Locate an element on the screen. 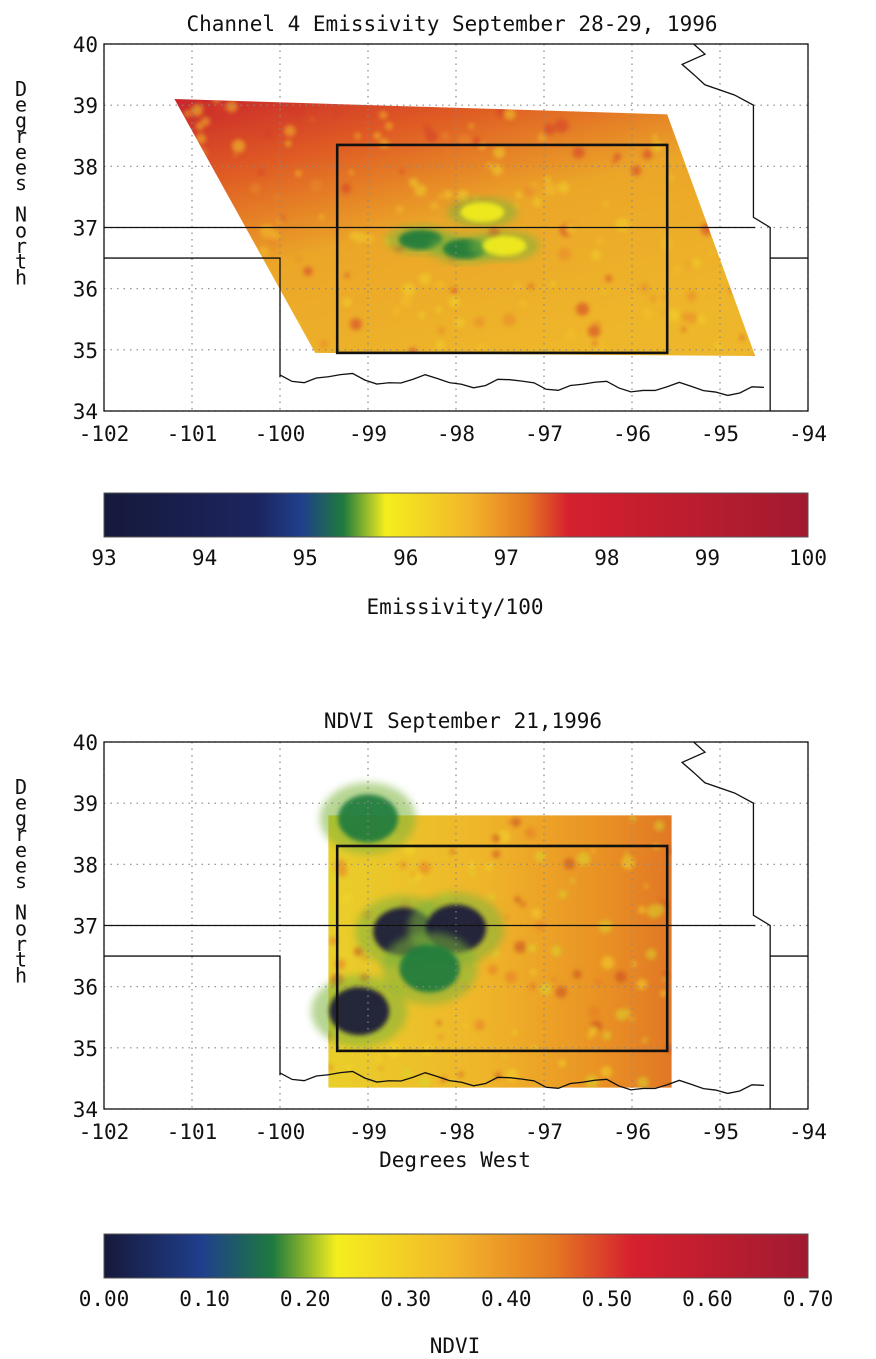 The image size is (876, 1359). colorbar-tick-label: 0.00 is located at coordinates (104, 1299).